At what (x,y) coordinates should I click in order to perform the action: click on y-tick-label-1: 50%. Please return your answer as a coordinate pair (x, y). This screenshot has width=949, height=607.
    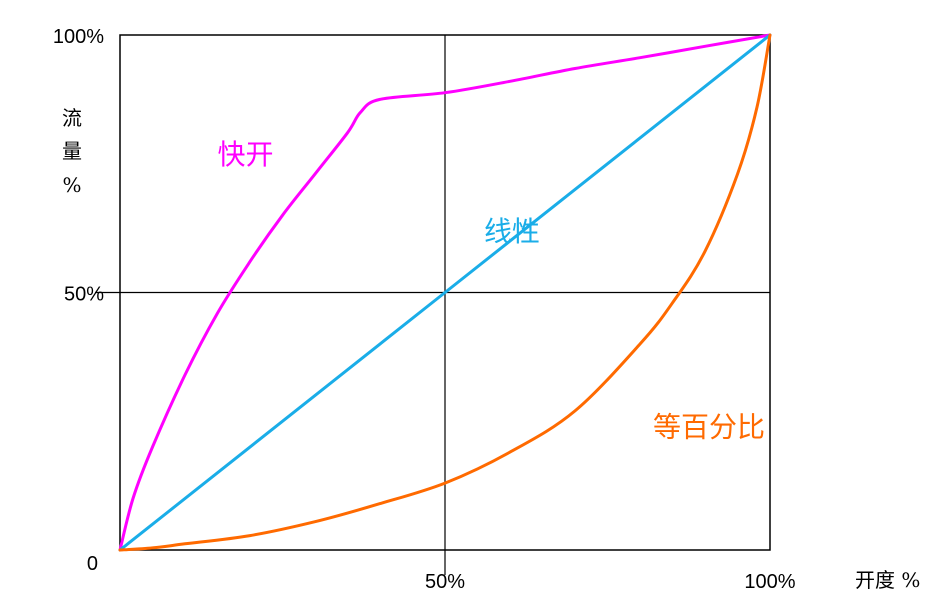
    Looking at the image, I should click on (84, 295).